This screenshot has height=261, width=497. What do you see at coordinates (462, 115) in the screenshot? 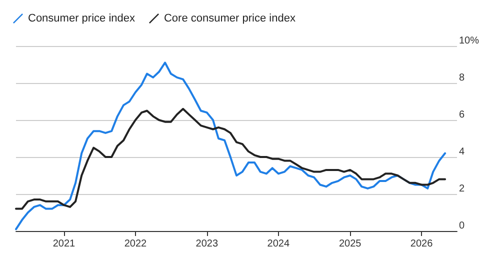
I see `y-tick-label: 6` at bounding box center [462, 115].